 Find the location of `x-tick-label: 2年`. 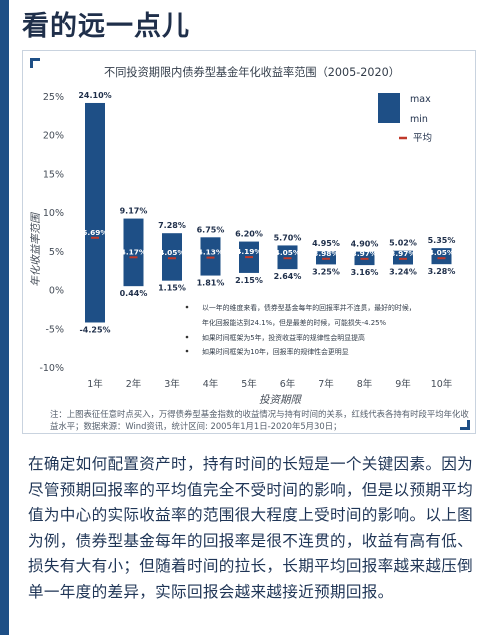

x-tick-label: 2年 is located at coordinates (134, 384).